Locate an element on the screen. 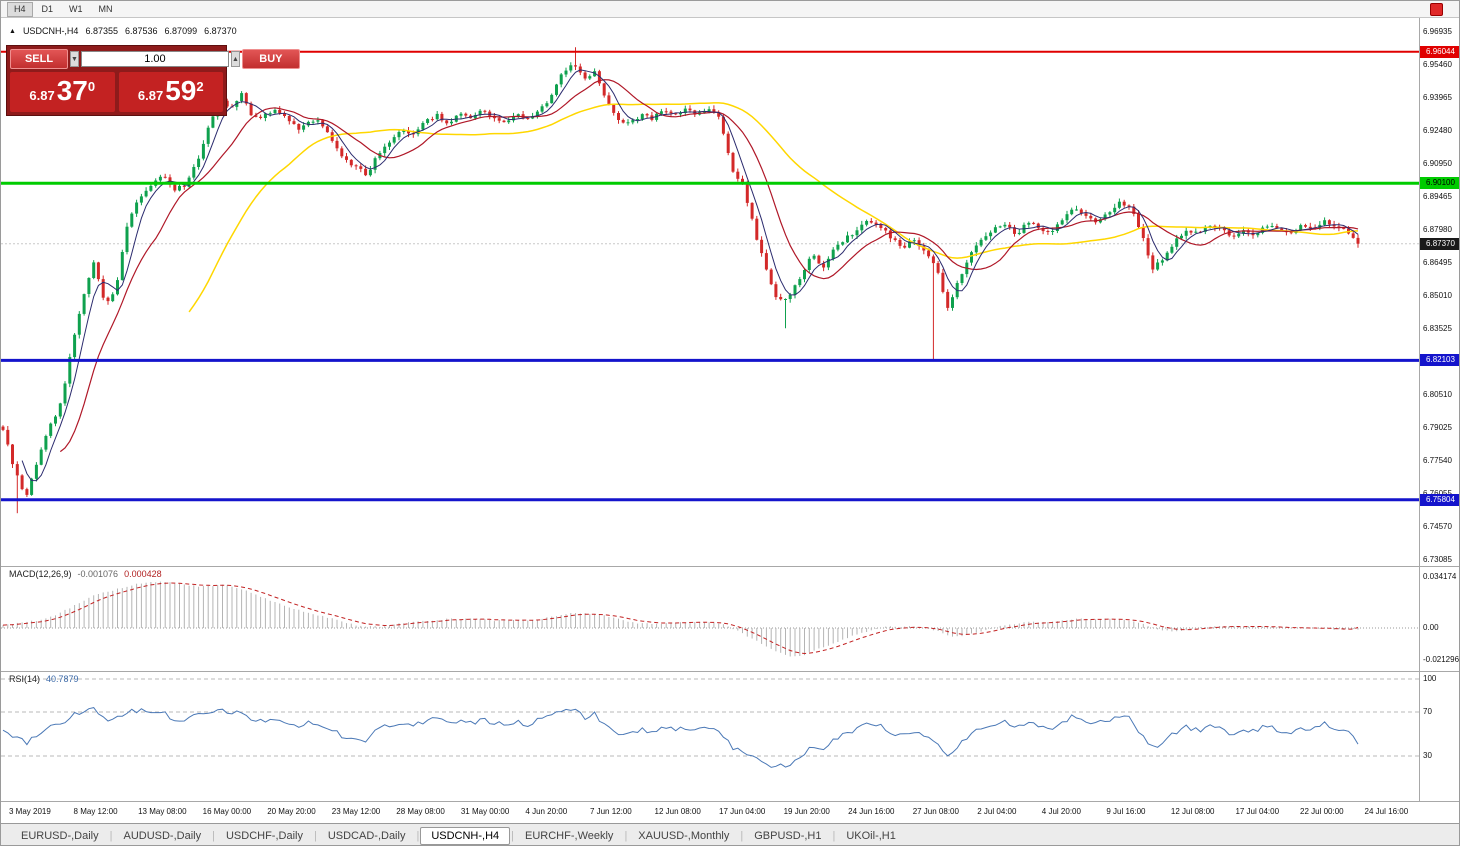 The width and height of the screenshot is (1460, 846). price-line-tag: 6.82103 is located at coordinates (1439, 360).